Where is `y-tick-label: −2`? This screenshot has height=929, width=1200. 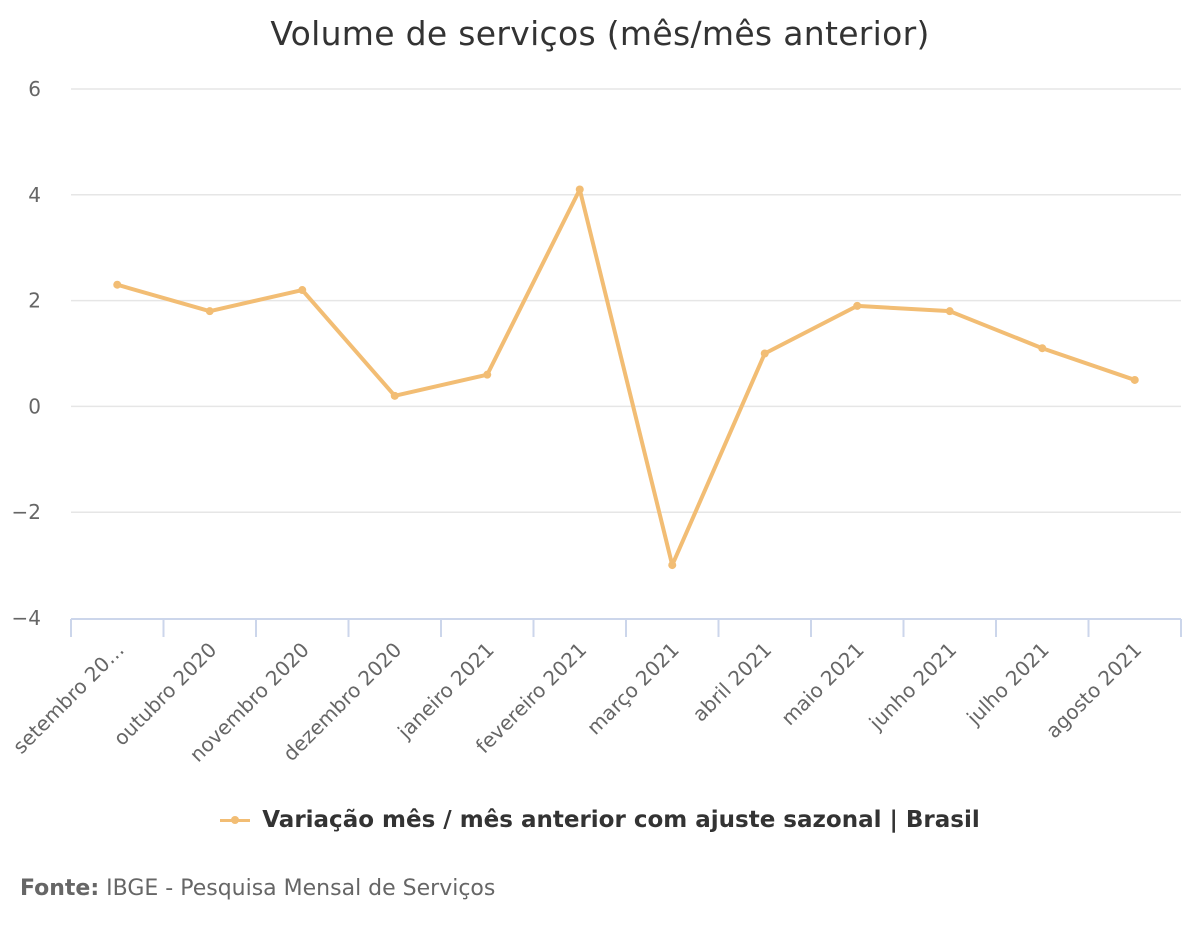 y-tick-label: −2 is located at coordinates (26, 512).